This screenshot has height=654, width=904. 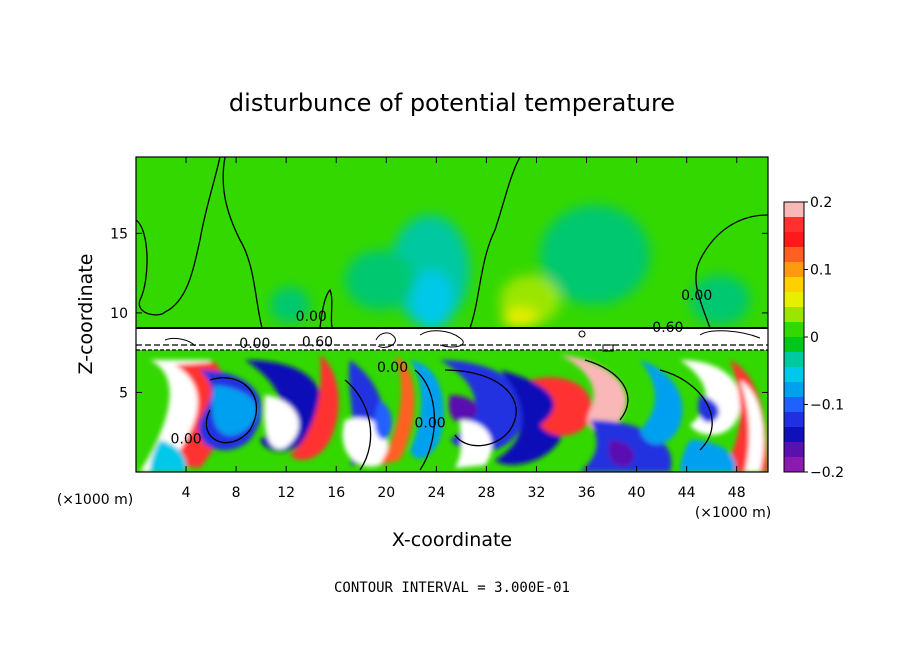 I want to click on contour-labels: 0.00 0.00 0.60 0.60 0.00 0.00 0.00 0.00, so click(x=441, y=367).